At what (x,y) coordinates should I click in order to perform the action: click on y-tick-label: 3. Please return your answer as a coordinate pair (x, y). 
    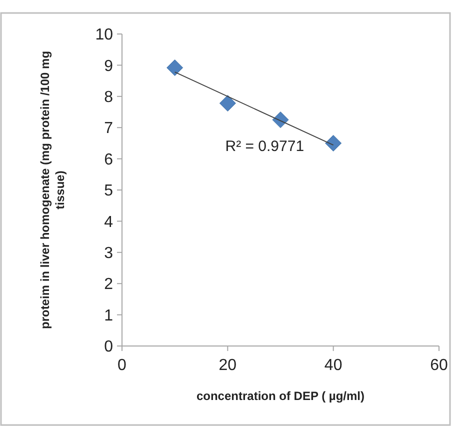
    Looking at the image, I should click on (109, 253).